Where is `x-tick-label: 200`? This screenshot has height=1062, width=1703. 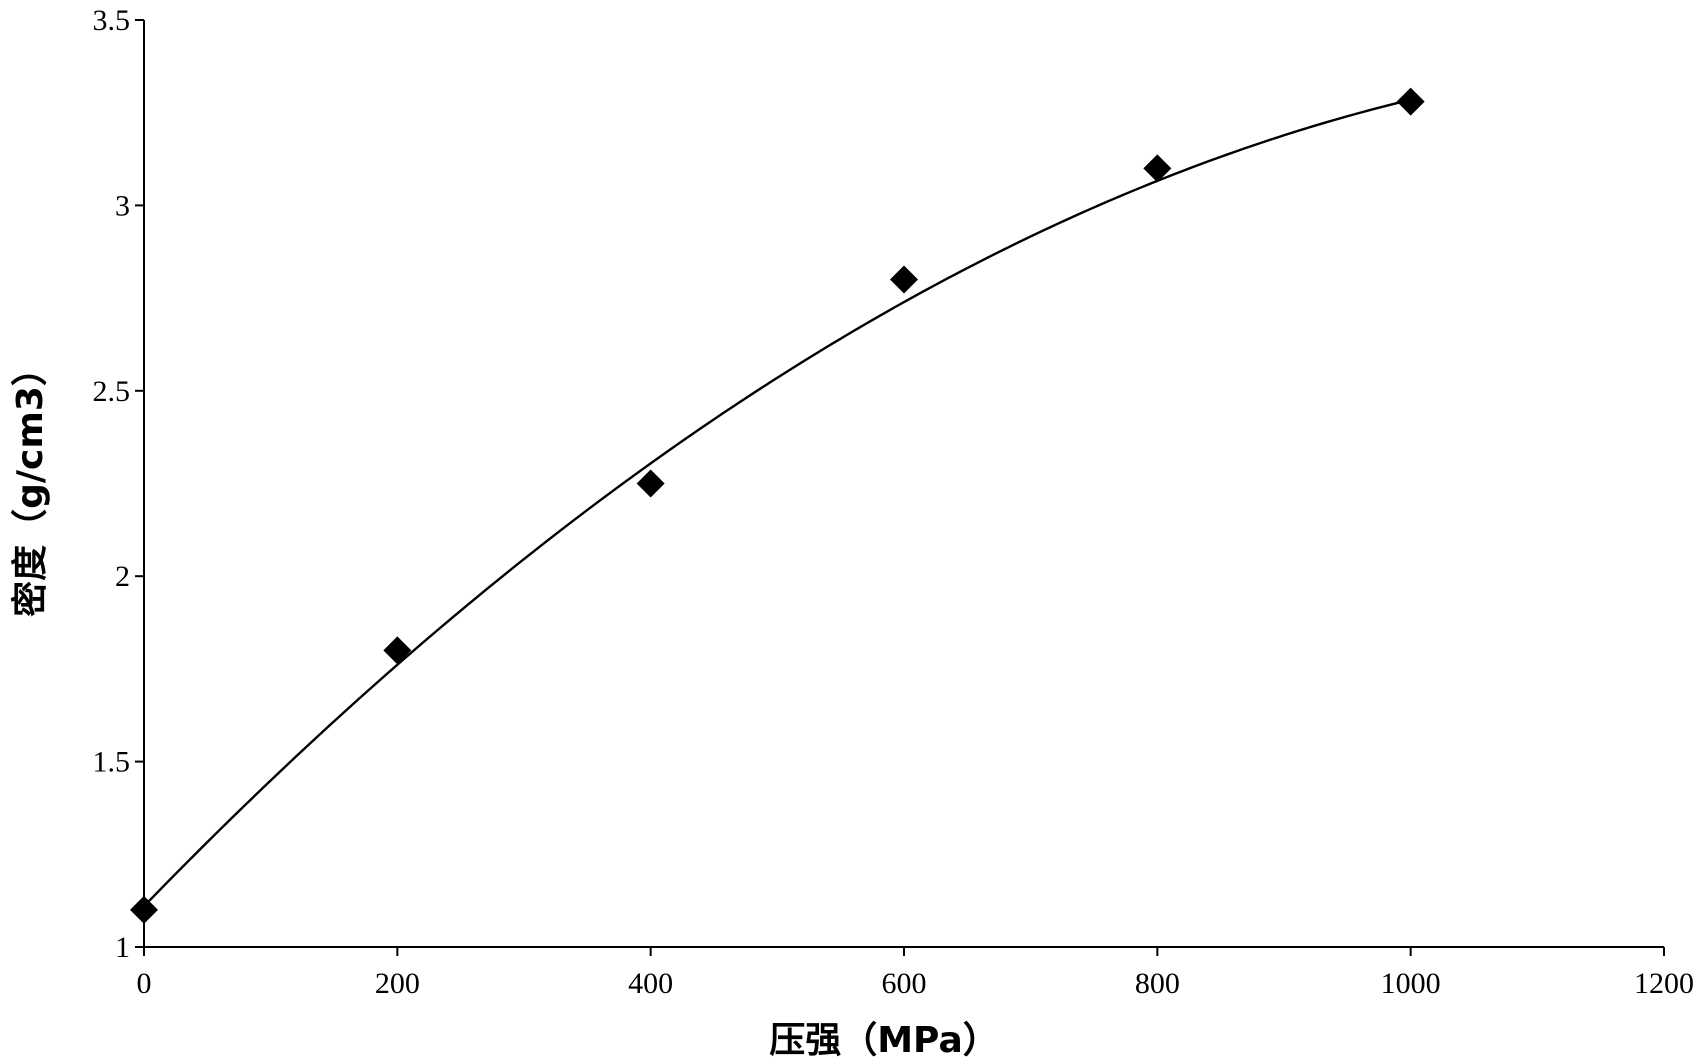 x-tick-label: 200 is located at coordinates (397, 983).